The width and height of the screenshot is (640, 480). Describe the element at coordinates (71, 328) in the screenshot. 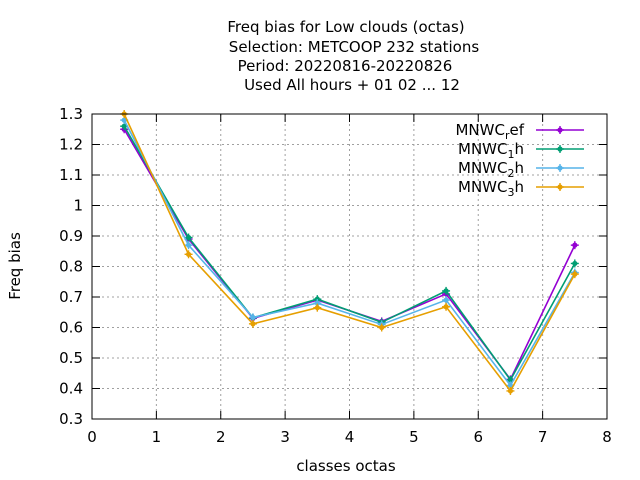

I see `y-tick-label: 0.6` at that location.